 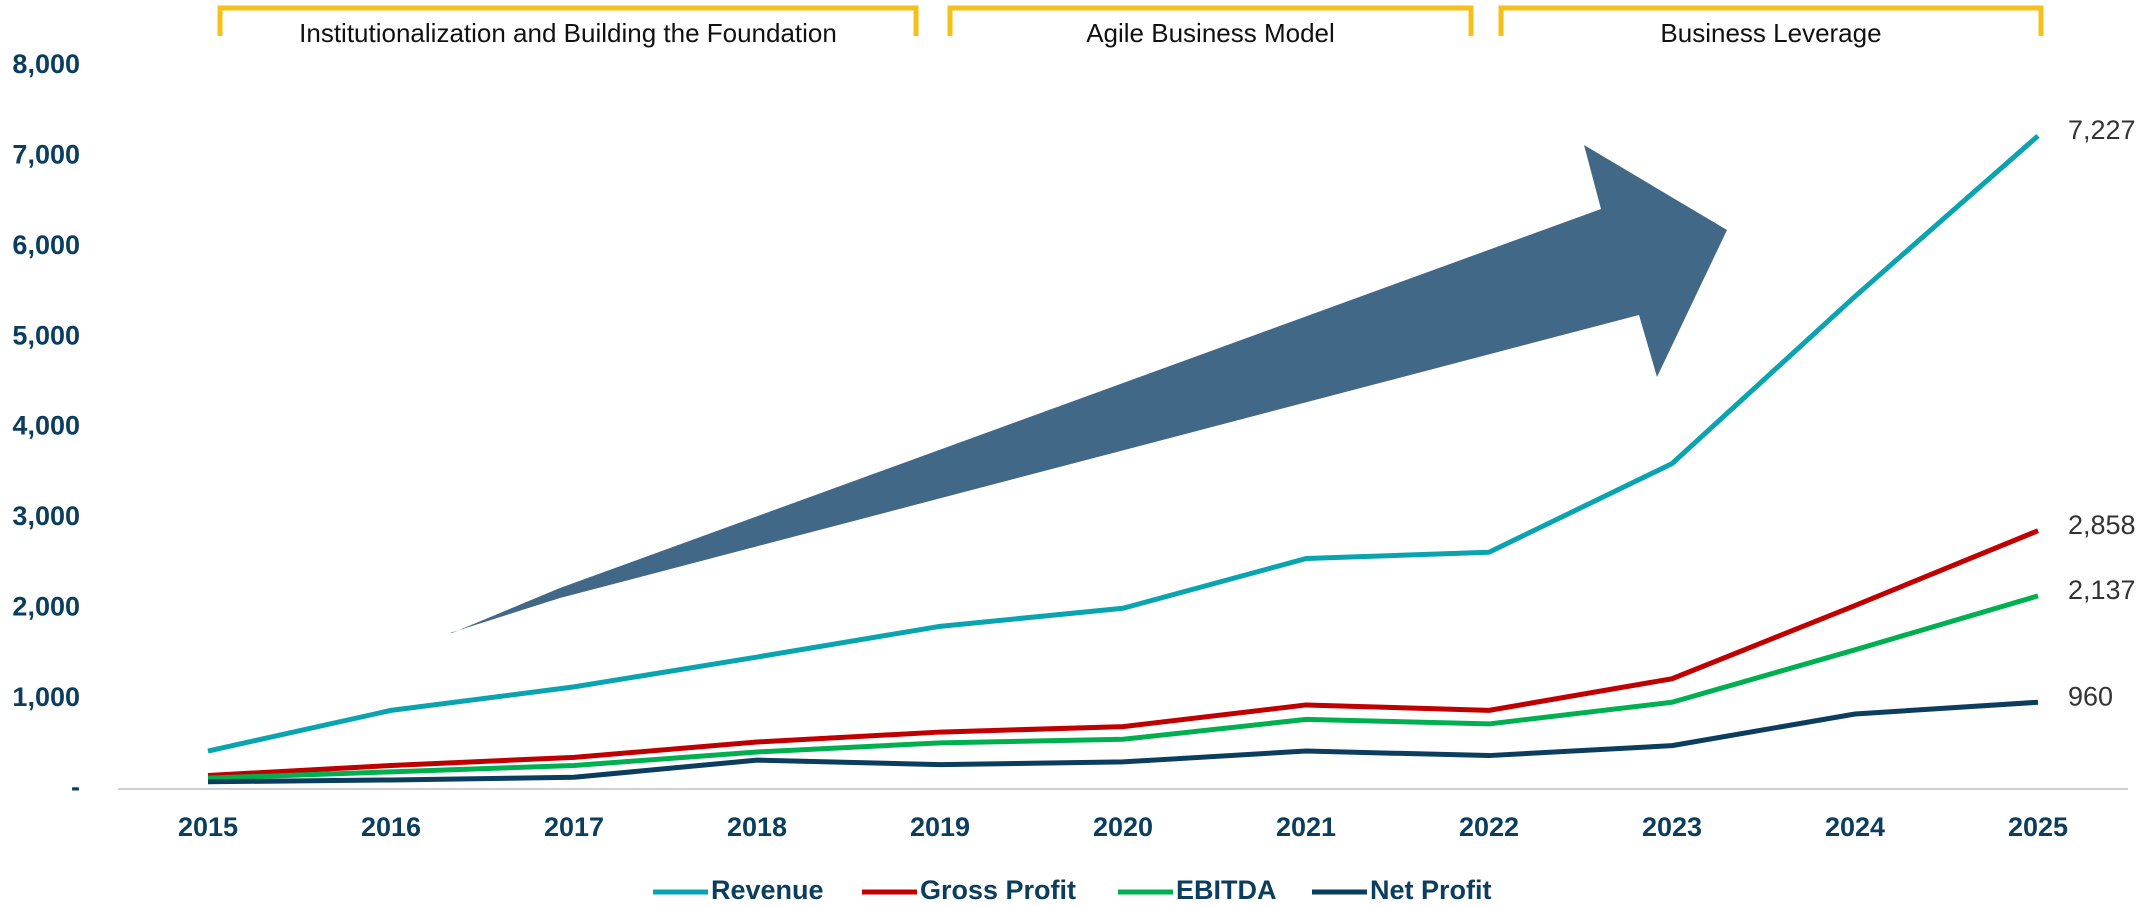 What do you see at coordinates (1672, 827) in the screenshot?
I see `x-tick-label: 2023` at bounding box center [1672, 827].